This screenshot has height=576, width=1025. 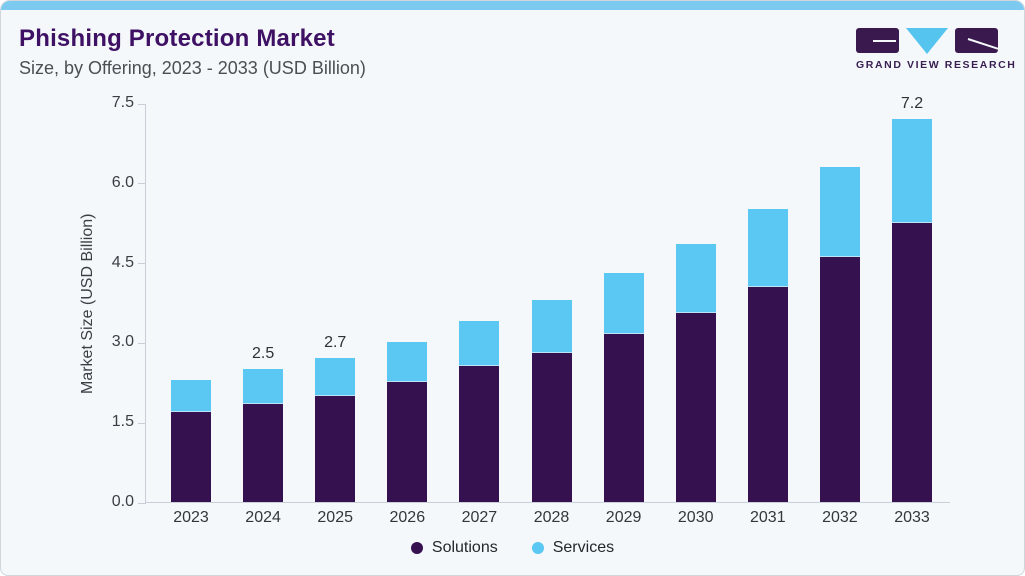 What do you see at coordinates (623, 304) in the screenshot?
I see `bar-services-2029` at bounding box center [623, 304].